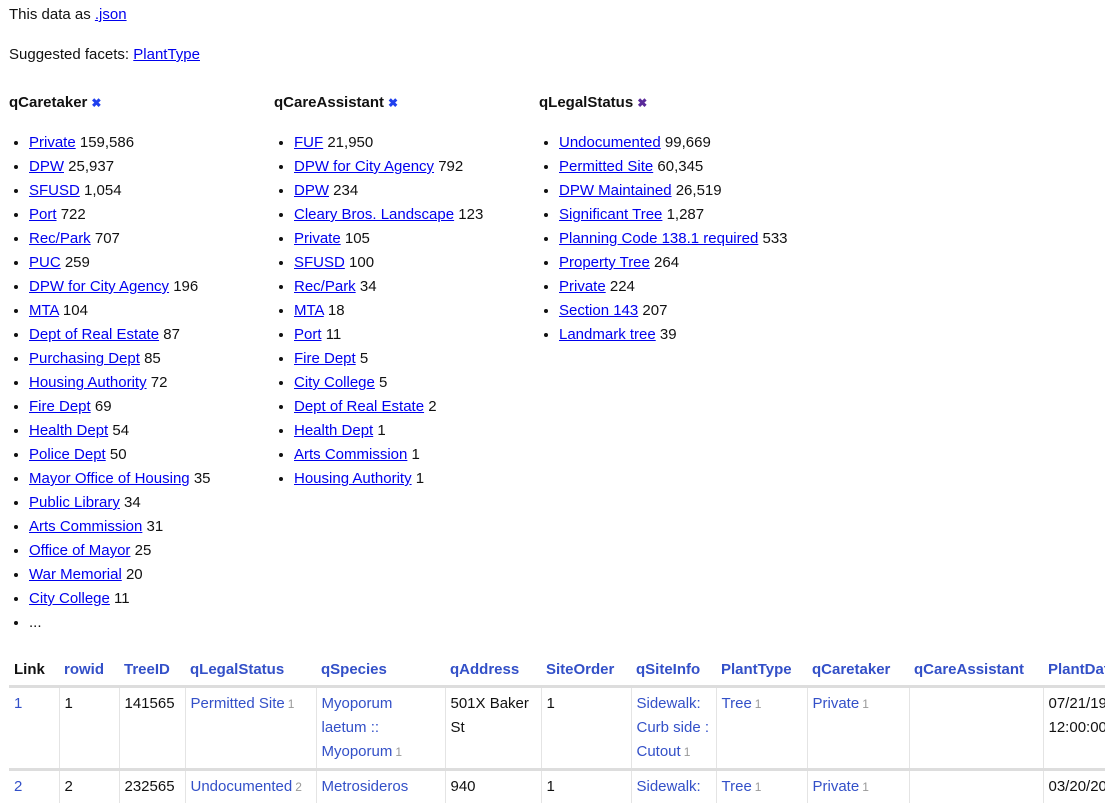 The image size is (1105, 803). Describe the element at coordinates (18, 703) in the screenshot. I see `cell-link: 1` at that location.